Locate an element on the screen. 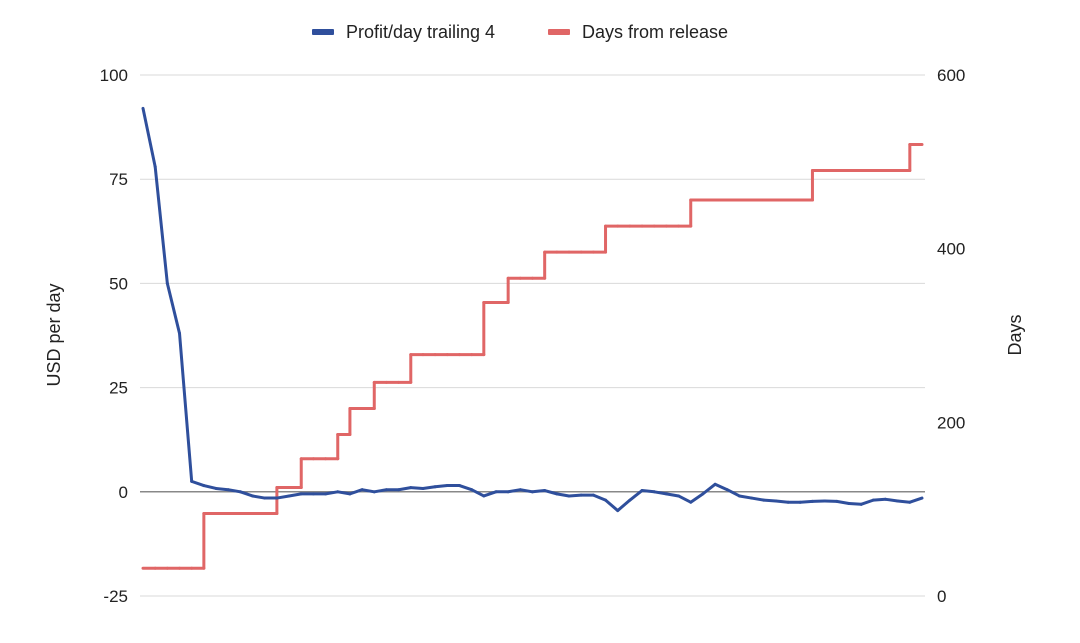  left-tick-label: 25 is located at coordinates (118, 388).